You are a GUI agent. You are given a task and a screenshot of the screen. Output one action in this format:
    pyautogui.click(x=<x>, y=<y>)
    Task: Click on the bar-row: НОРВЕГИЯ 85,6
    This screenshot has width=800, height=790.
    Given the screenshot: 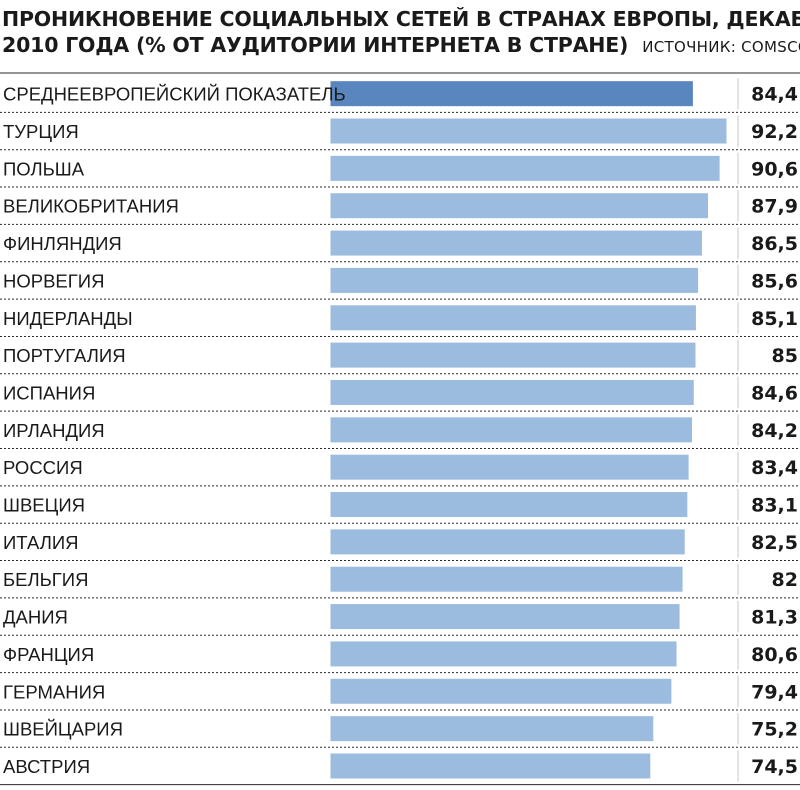 What is the action you would take?
    pyautogui.click(x=400, y=282)
    